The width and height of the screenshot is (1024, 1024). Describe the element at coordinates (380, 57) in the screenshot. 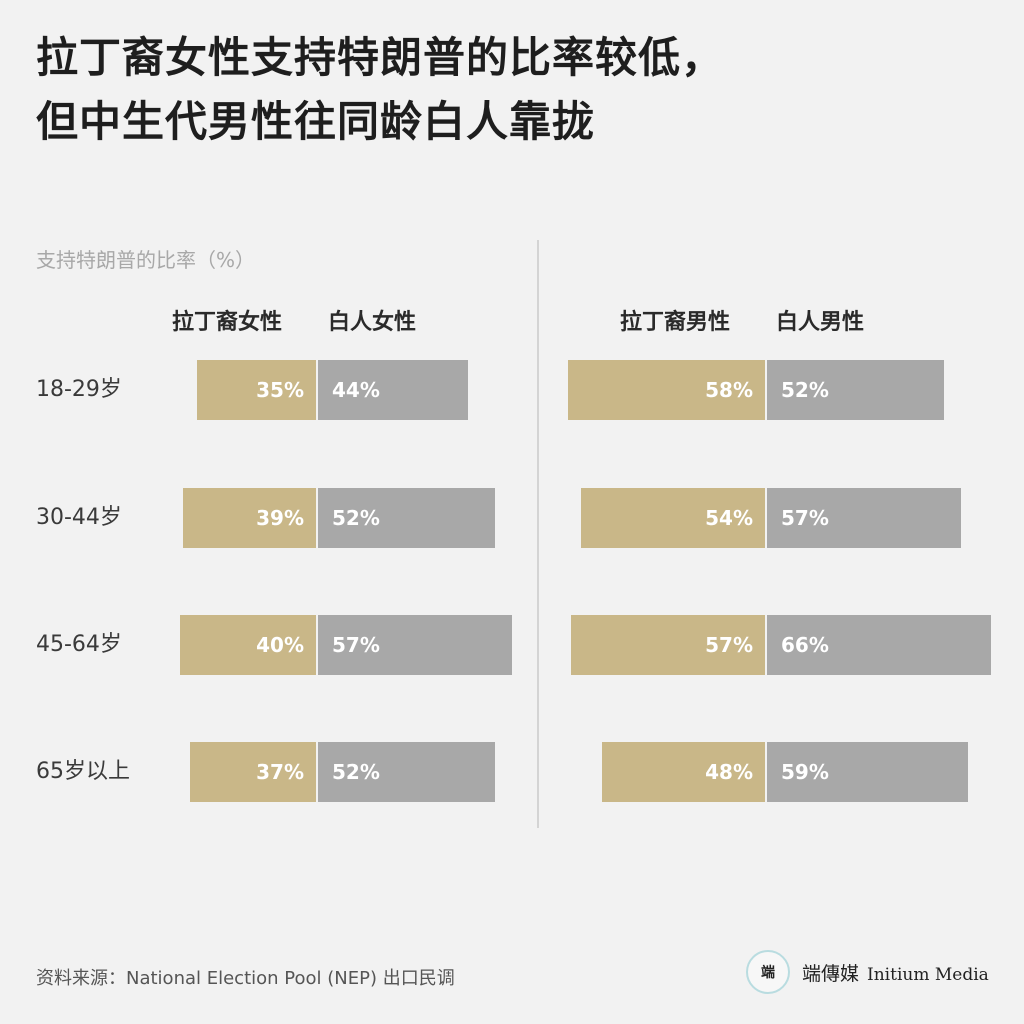

I see `chart-title-line-1: 拉丁裔女性支持特朗普的比率较低，` at that location.